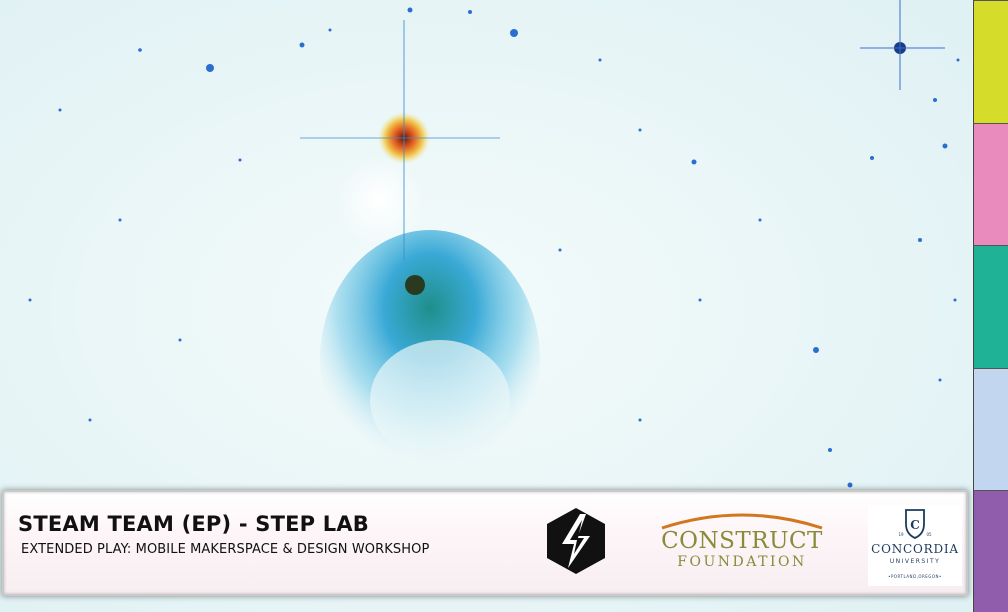 The image size is (1008, 612). I want to click on concordia-university: UNIVERSITY, so click(915, 561).